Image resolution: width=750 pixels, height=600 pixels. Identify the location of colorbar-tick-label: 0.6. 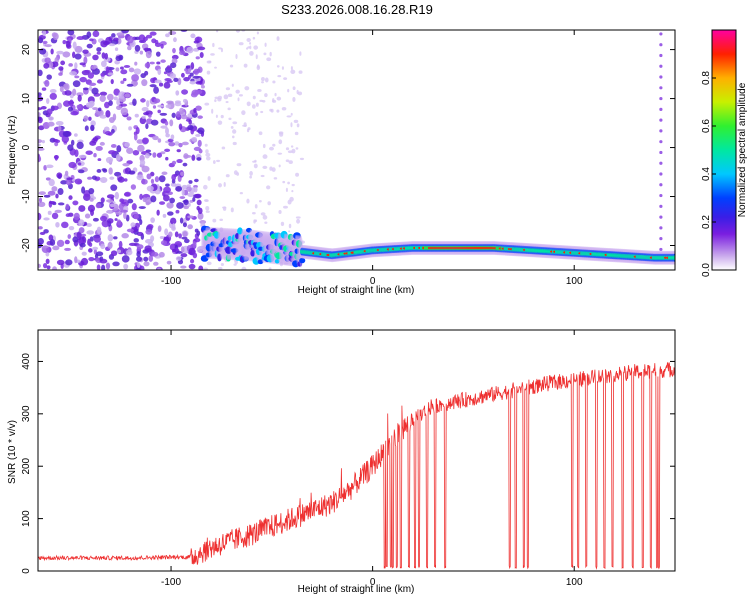
(706, 126).